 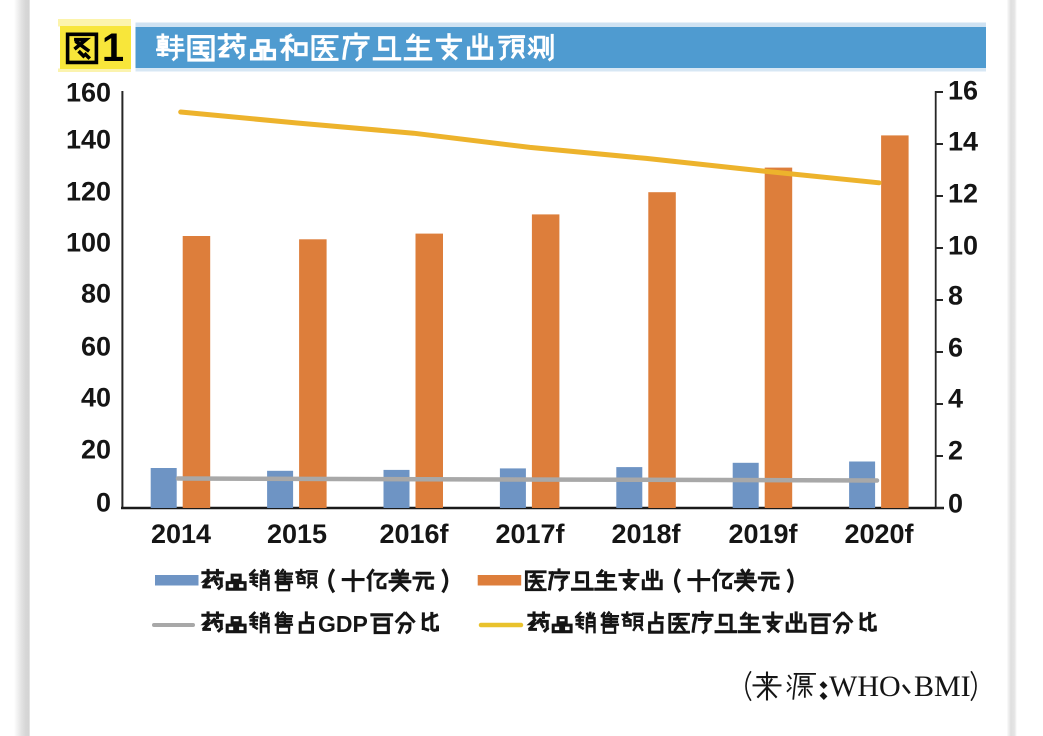 What do you see at coordinates (88, 243) in the screenshot?
I see `svg-text: 100` at bounding box center [88, 243].